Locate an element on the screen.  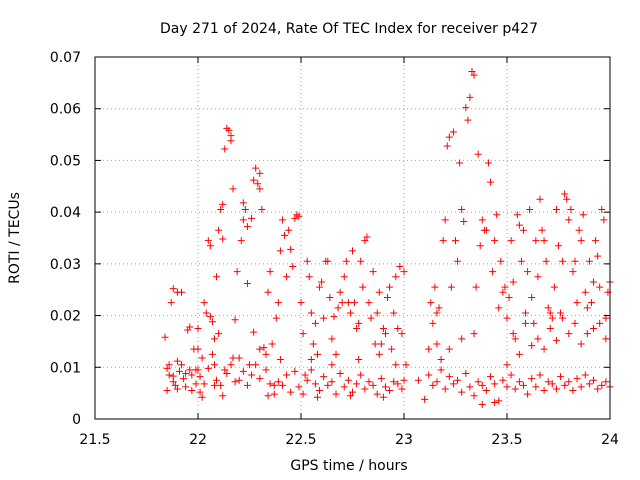
y-tick-label: 0.05 is located at coordinates (65, 161).